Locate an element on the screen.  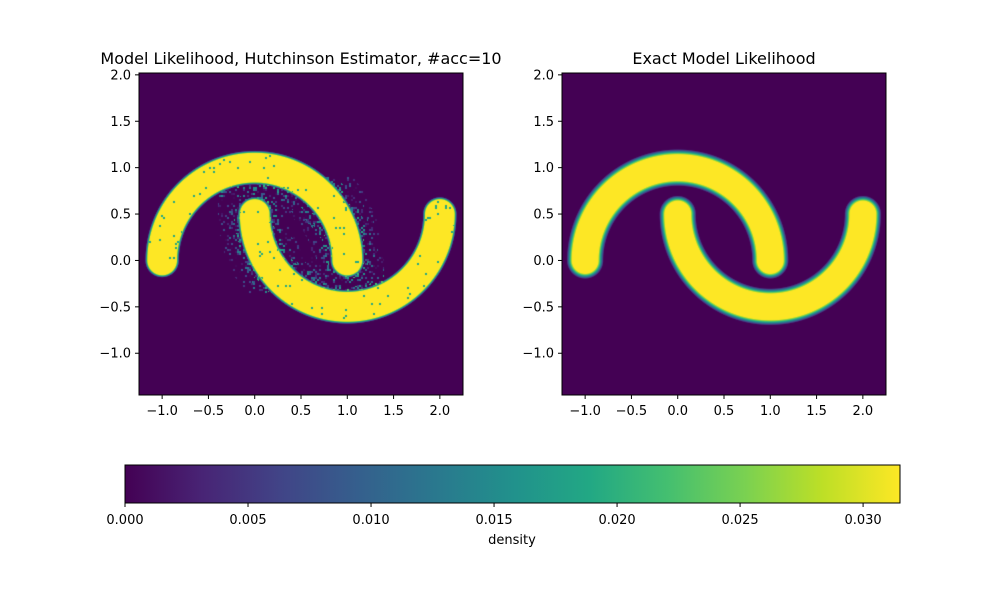
colorbar-tick-label: 0.025 is located at coordinates (739, 520).